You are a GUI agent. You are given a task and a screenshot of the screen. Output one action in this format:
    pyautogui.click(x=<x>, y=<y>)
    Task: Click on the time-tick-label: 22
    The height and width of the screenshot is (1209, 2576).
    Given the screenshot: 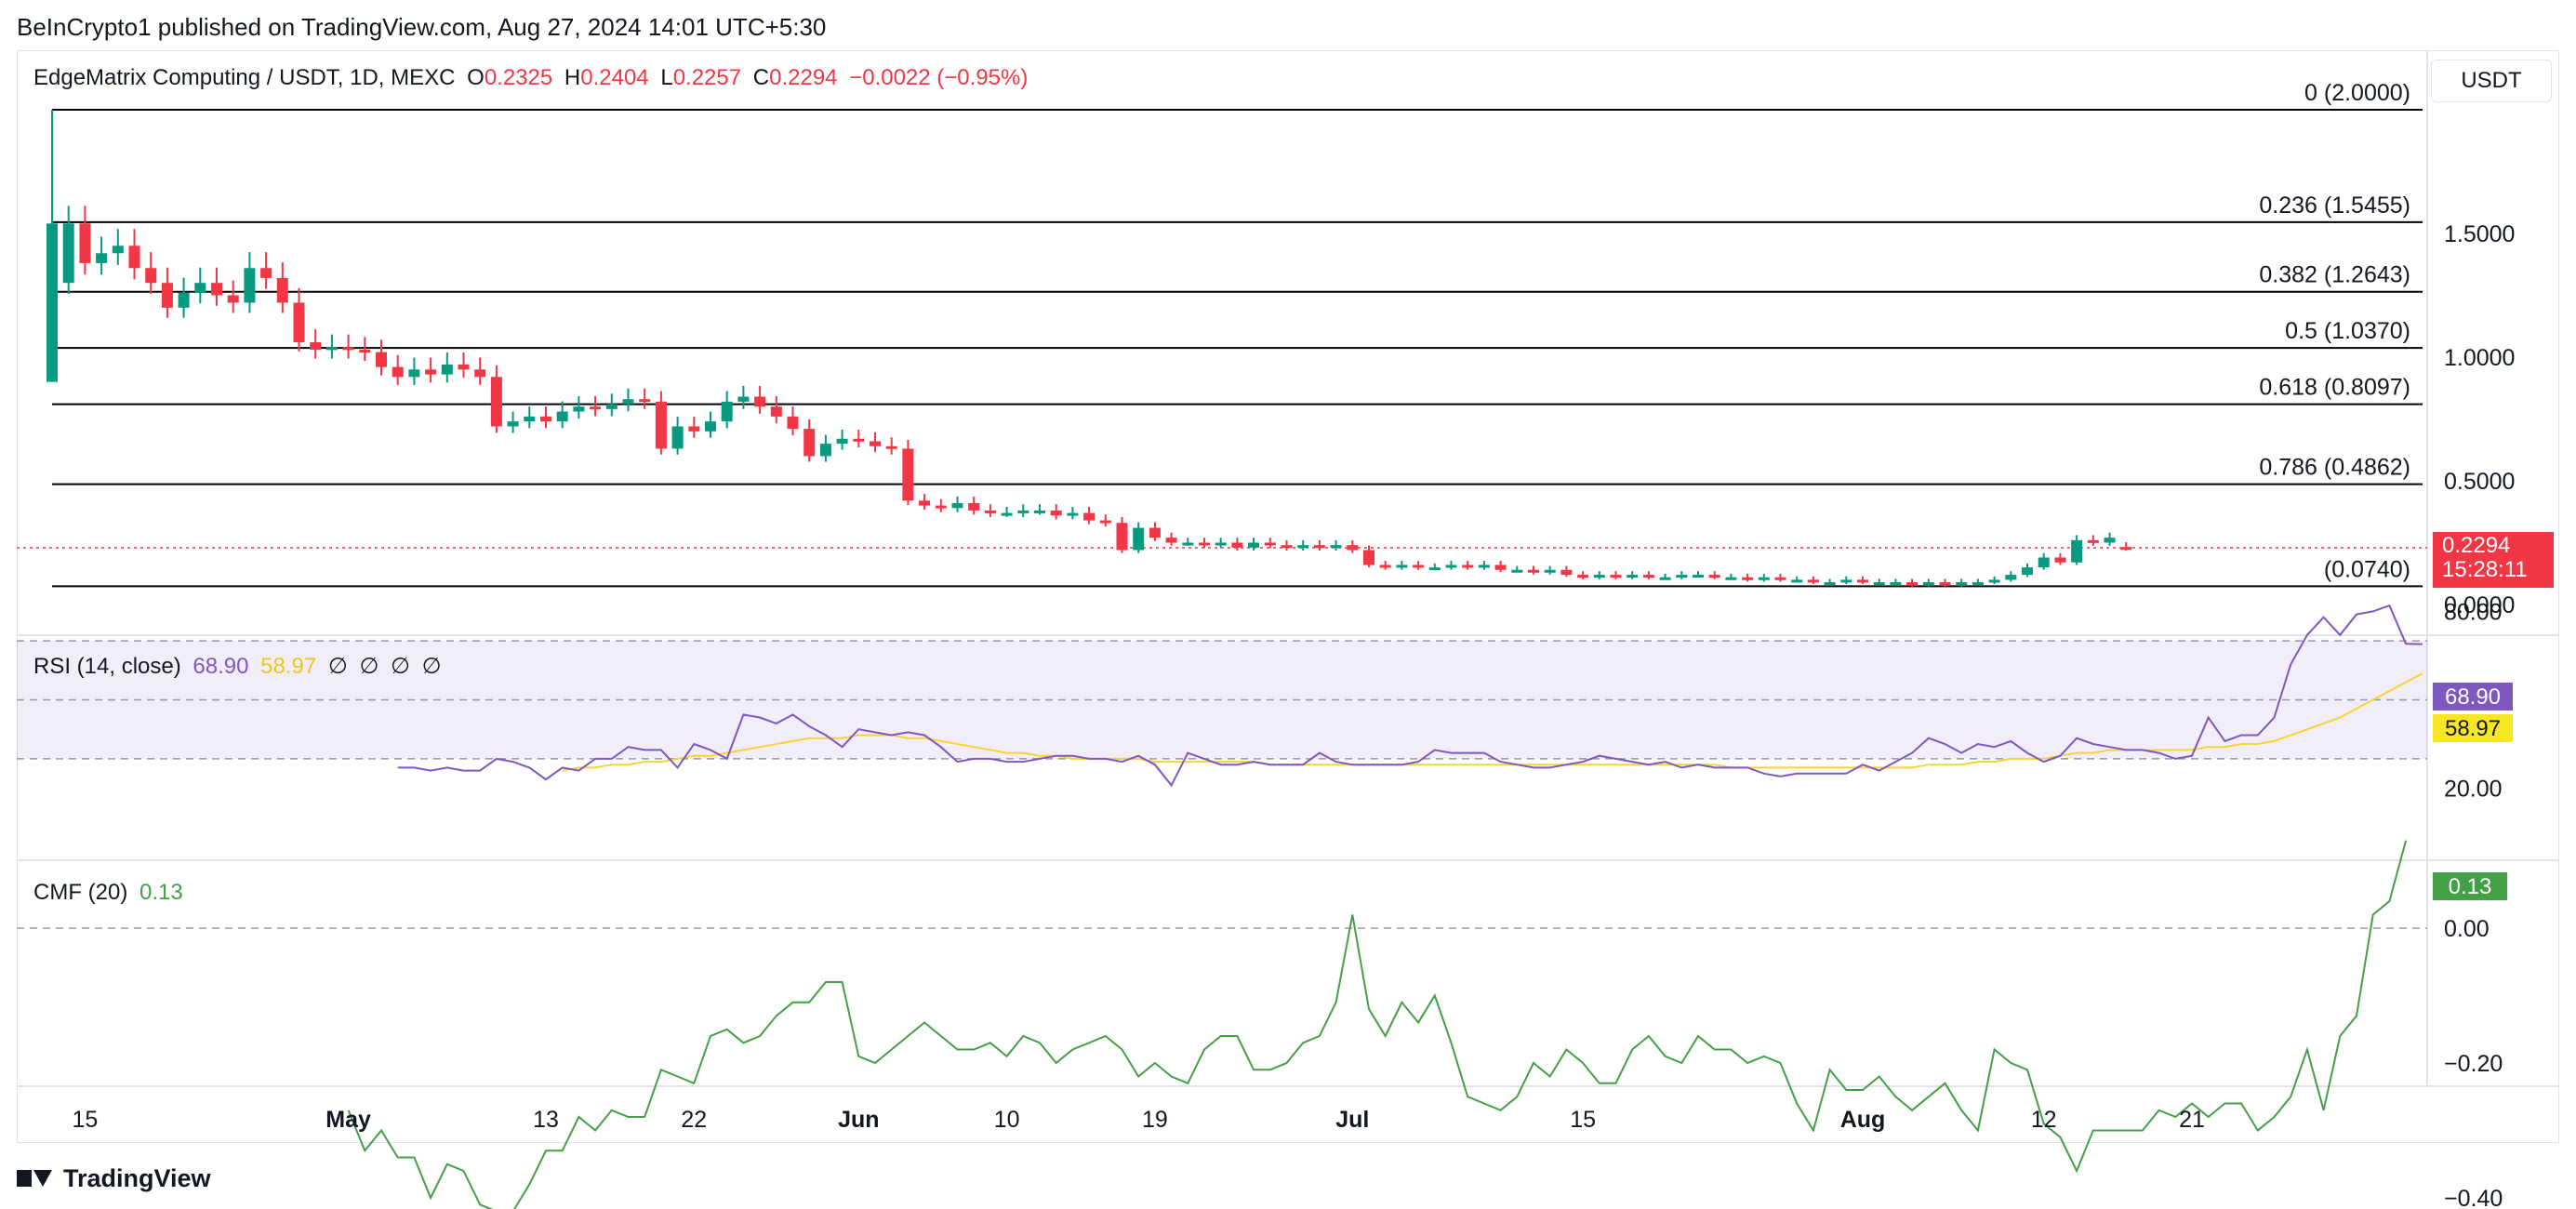 What is the action you would take?
    pyautogui.click(x=694, y=1120)
    